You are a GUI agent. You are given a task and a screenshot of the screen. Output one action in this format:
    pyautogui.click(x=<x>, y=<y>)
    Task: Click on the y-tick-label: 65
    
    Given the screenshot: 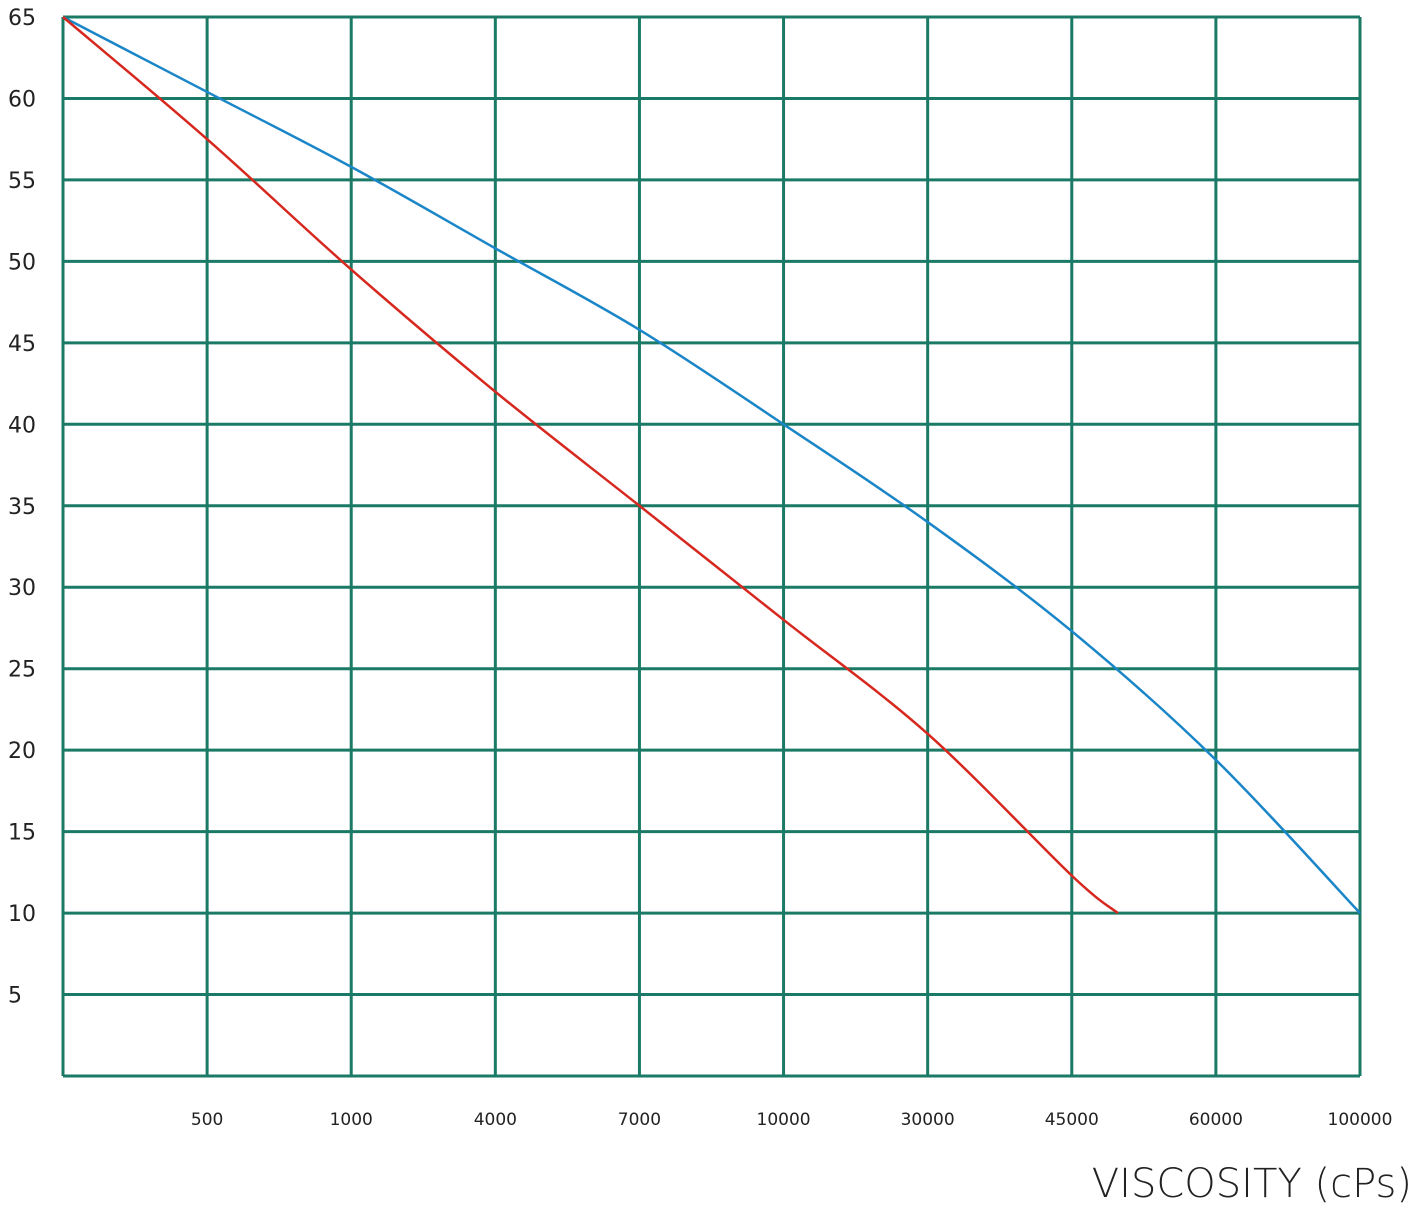 What is the action you would take?
    pyautogui.click(x=22, y=18)
    